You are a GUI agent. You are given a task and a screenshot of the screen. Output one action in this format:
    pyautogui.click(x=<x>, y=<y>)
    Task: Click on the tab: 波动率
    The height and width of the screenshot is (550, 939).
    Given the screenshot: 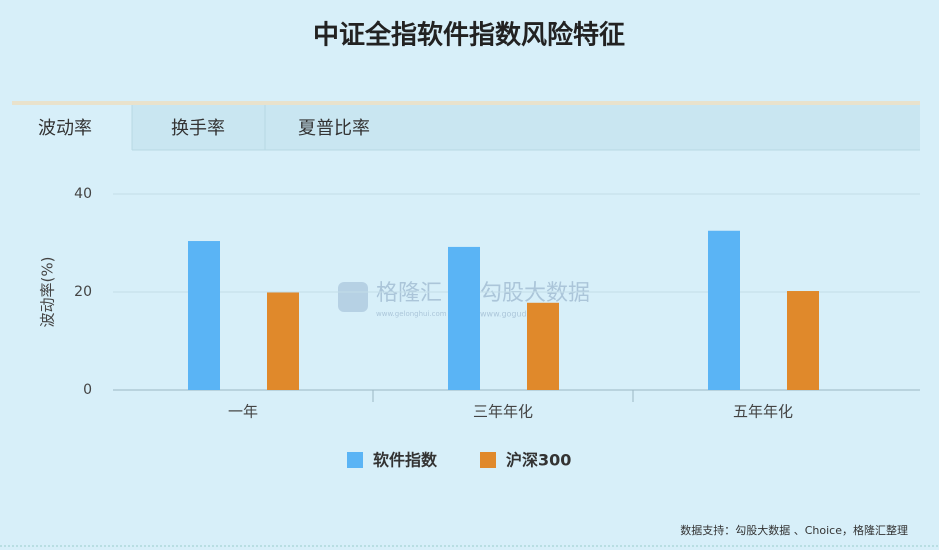 What is the action you would take?
    pyautogui.click(x=65, y=128)
    